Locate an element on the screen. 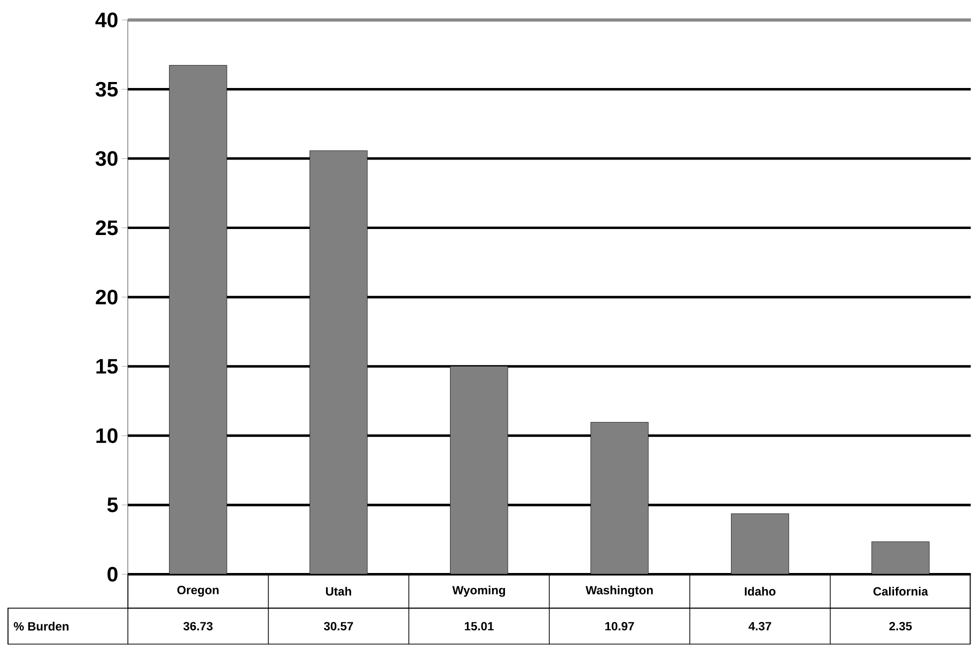 The height and width of the screenshot is (649, 972). y-tick-label: 15 is located at coordinates (107, 366).